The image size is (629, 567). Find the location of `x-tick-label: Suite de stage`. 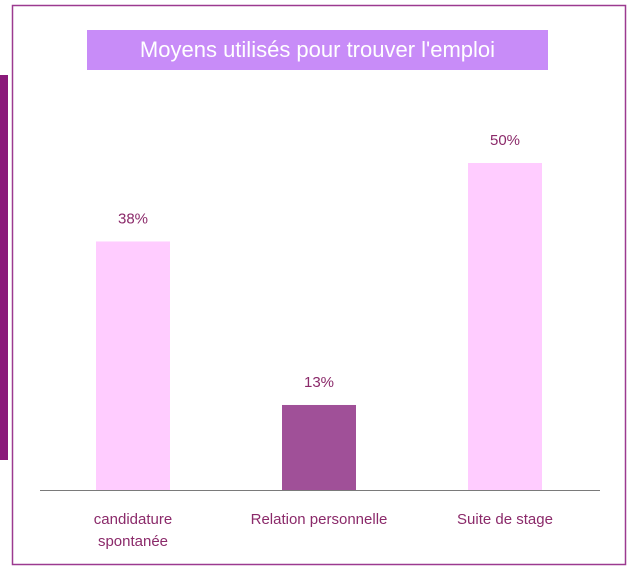

x-tick-label: Suite de stage is located at coordinates (505, 519).